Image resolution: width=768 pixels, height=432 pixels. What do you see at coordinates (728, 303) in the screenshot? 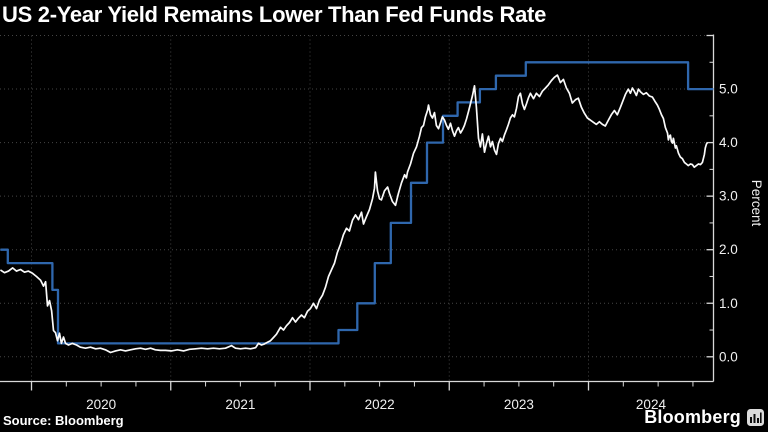
I see `y-tick-label: 1.0` at bounding box center [728, 303].